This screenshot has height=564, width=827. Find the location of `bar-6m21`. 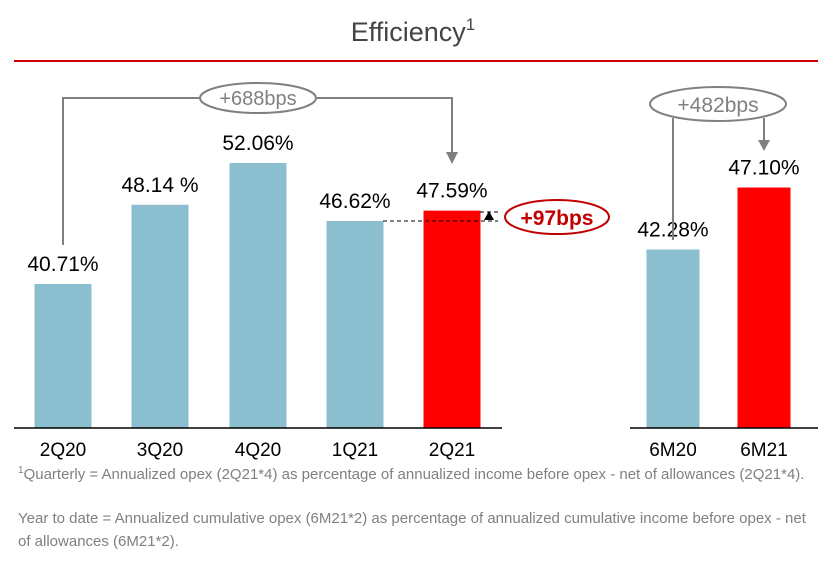

bar-6m21 is located at coordinates (764, 307).